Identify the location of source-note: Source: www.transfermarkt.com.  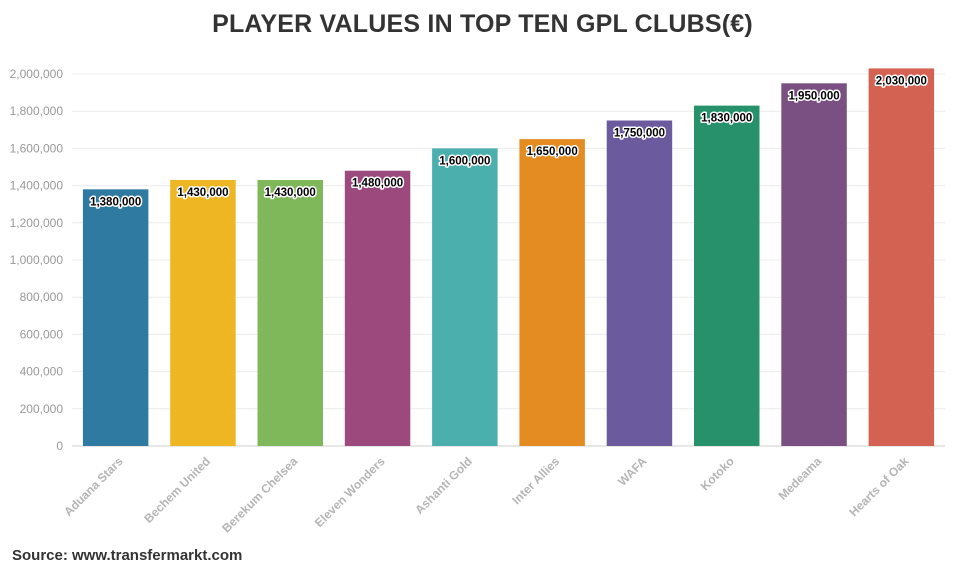
(127, 555).